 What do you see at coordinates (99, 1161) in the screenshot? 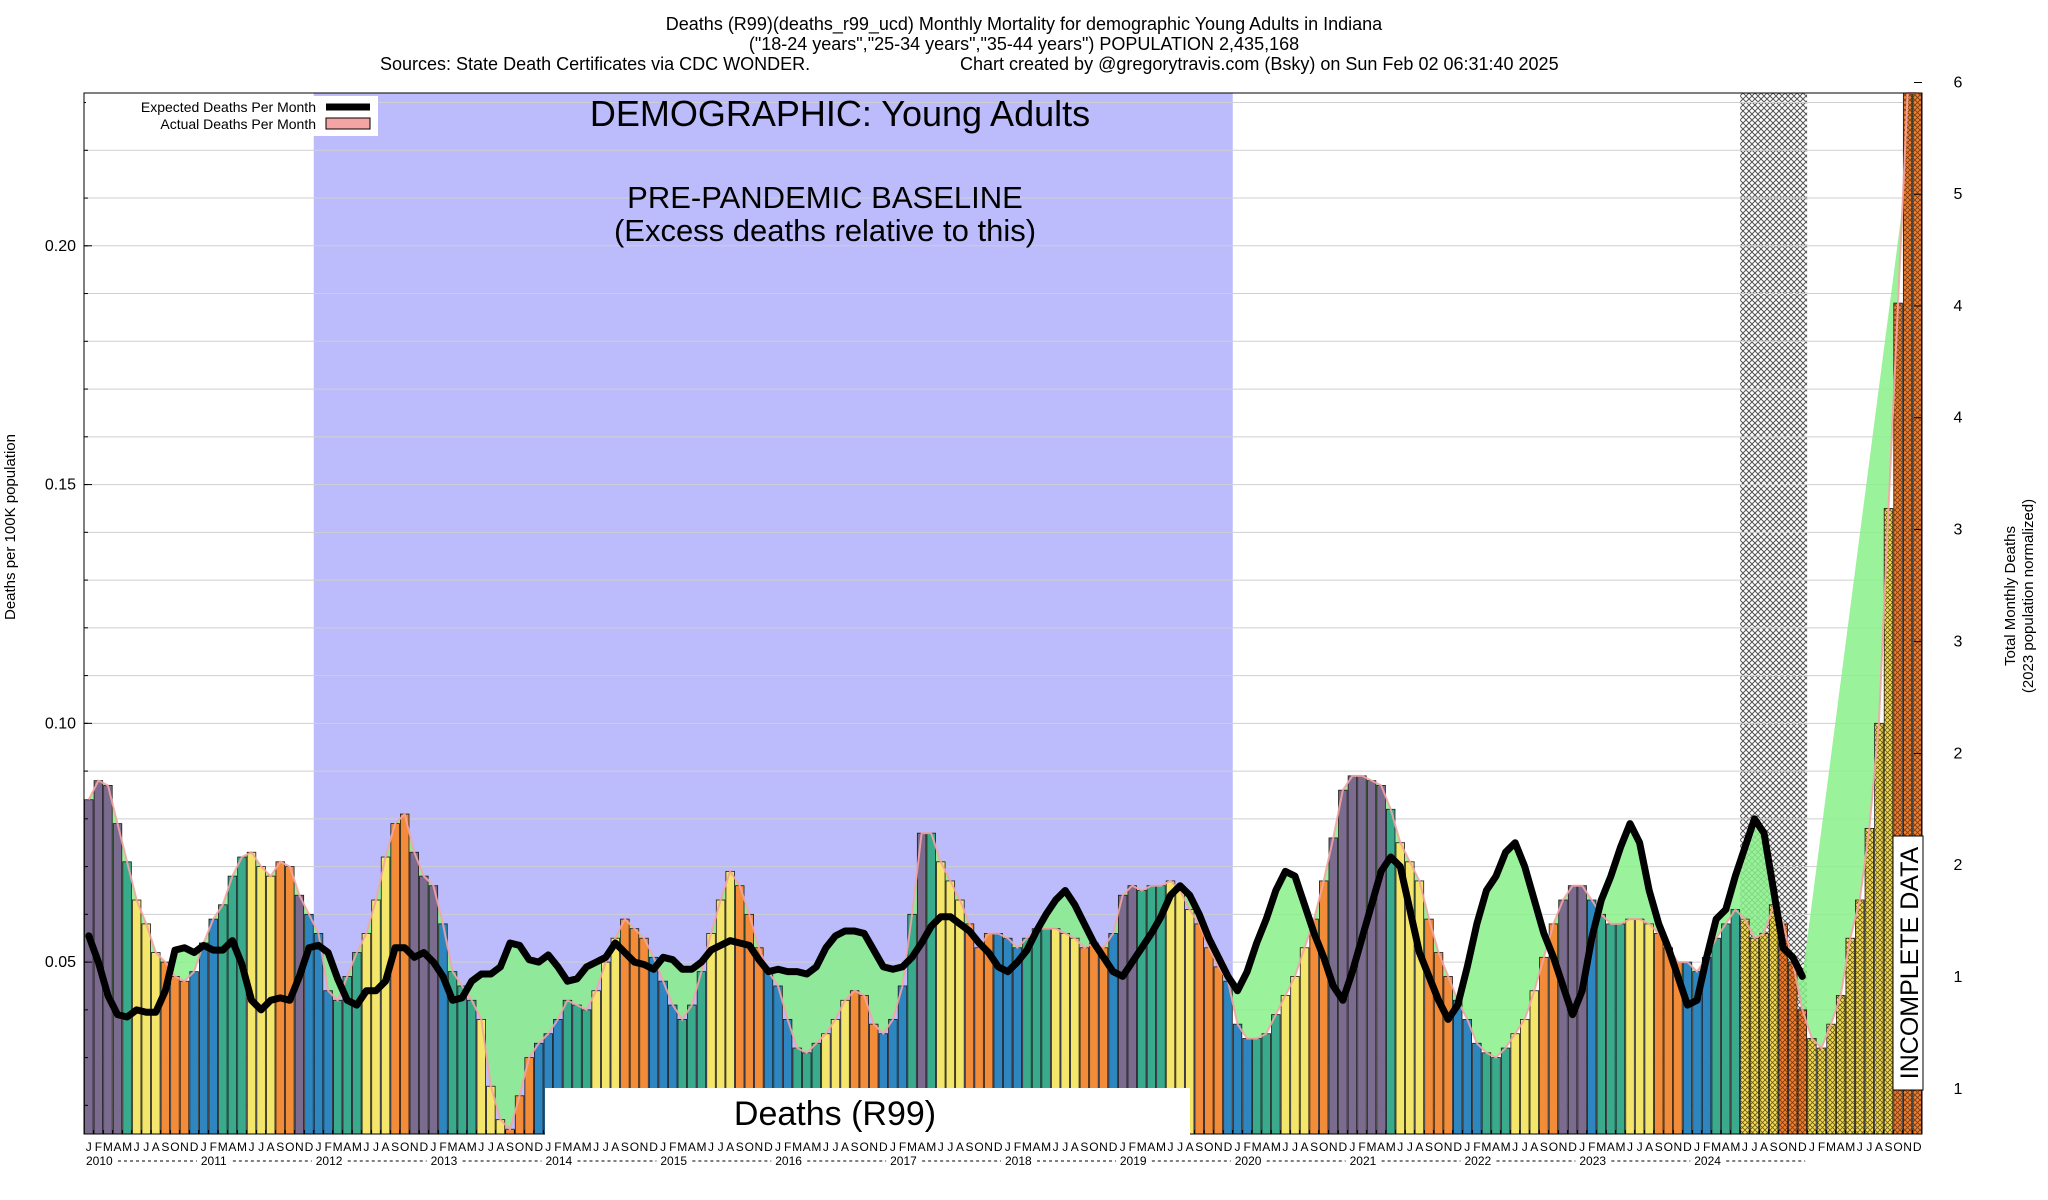
I see `x-year-label: 2010` at bounding box center [99, 1161].